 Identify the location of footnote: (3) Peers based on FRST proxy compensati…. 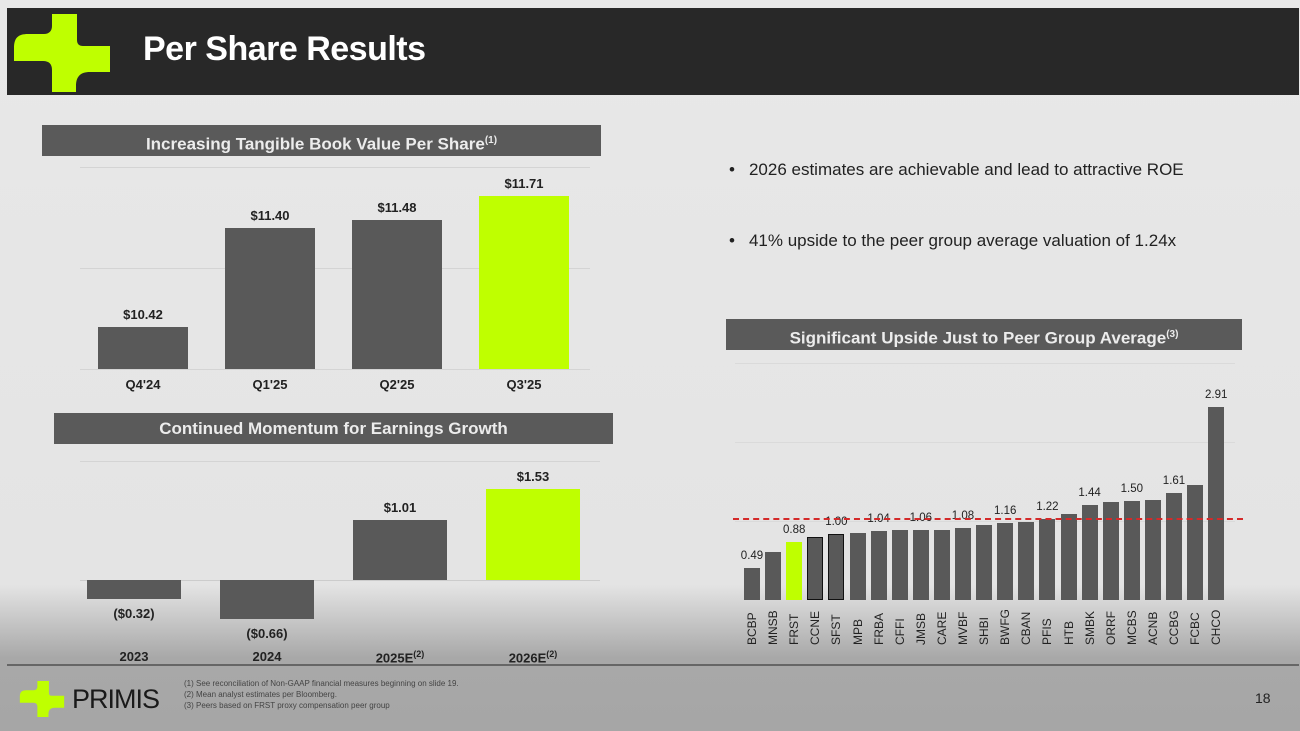
(287, 705).